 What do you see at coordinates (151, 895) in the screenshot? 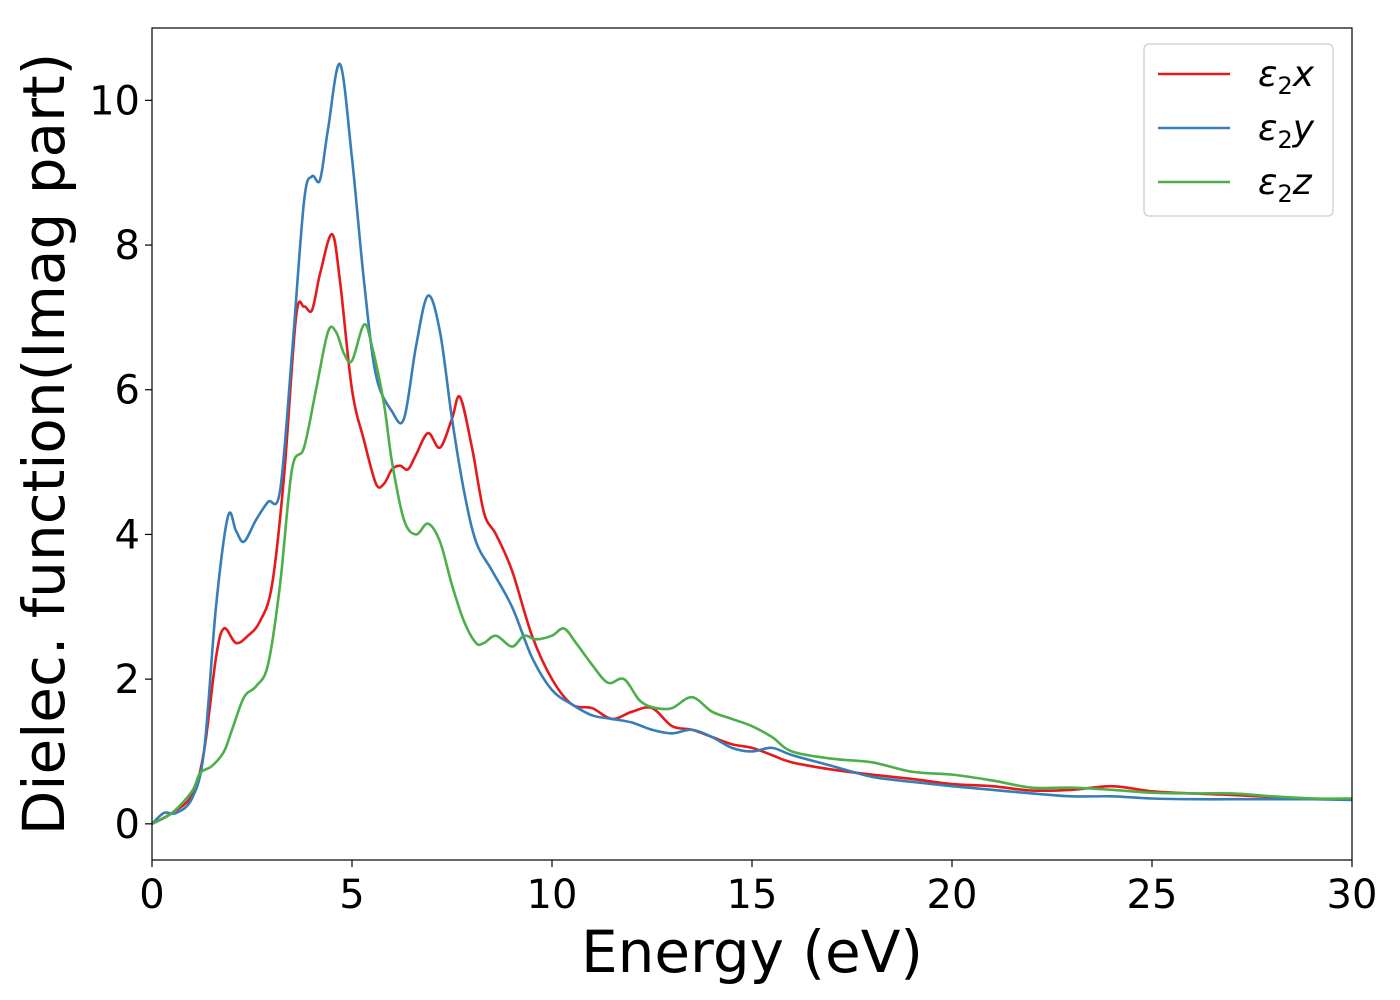
I see `x-tick-label: 0` at bounding box center [151, 895].